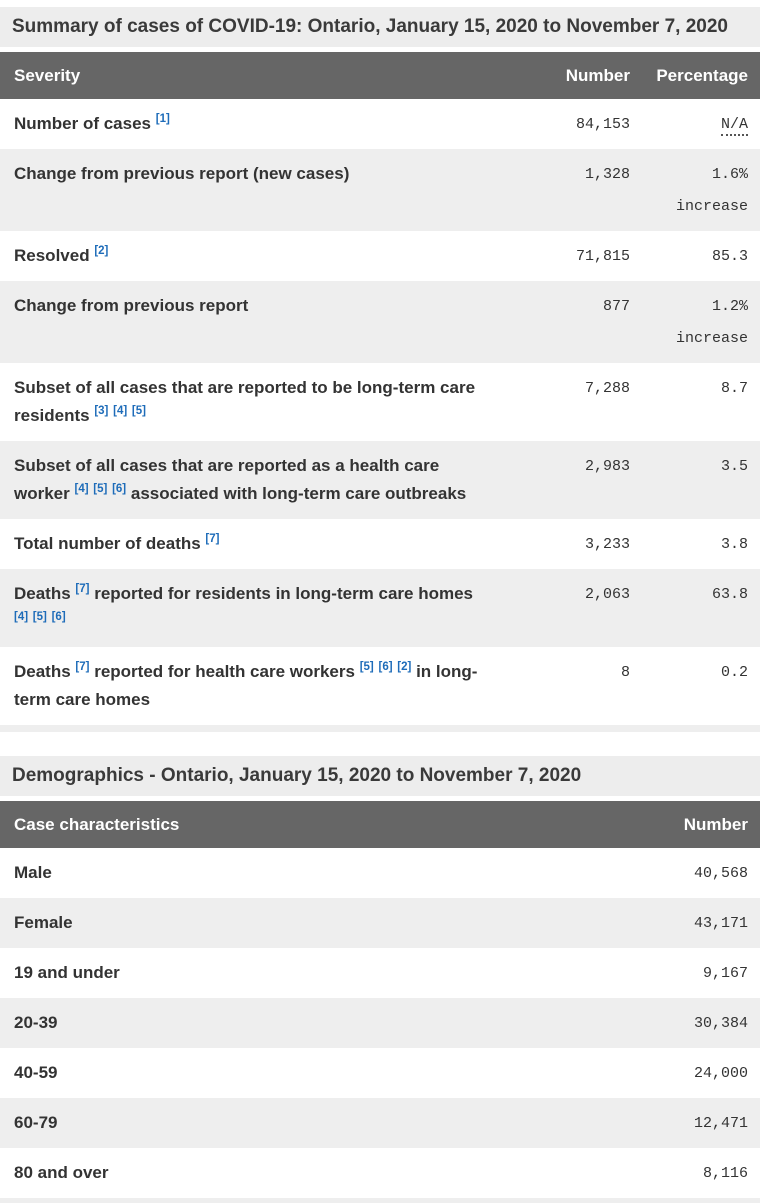  What do you see at coordinates (380, 873) in the screenshot?
I see `table-row: Male 40,568` at bounding box center [380, 873].